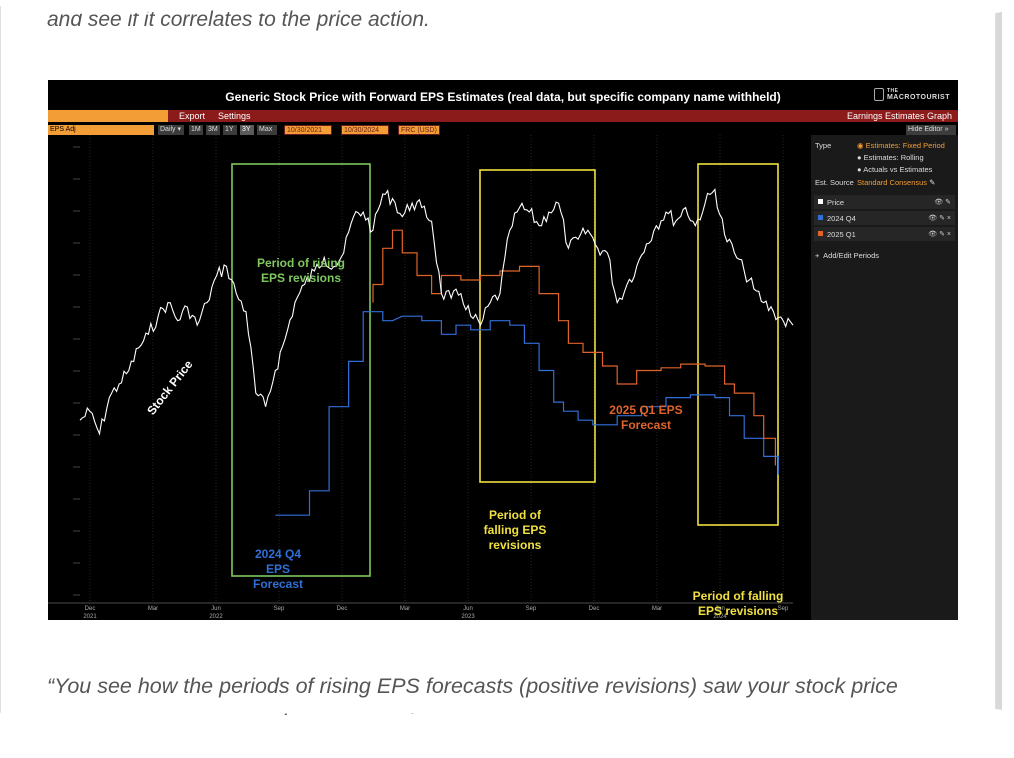  Describe the element at coordinates (278, 554) in the screenshot. I see `annotation-label: 2024 Q4` at that location.